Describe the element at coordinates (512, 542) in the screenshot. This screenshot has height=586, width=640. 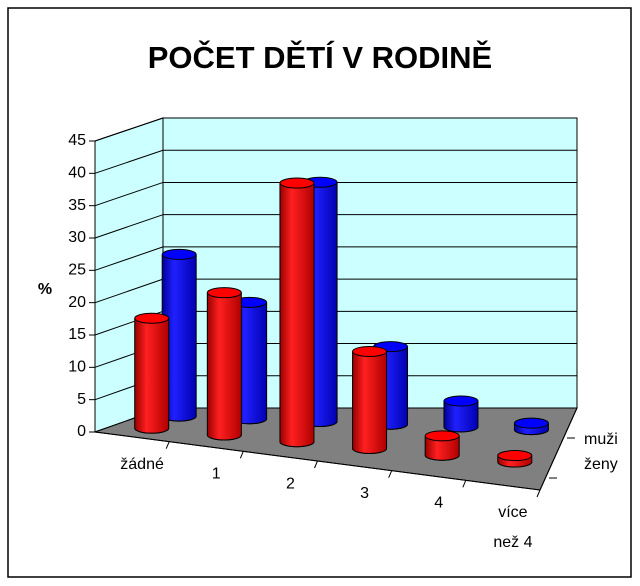
I see `x-tick-label-line: než 4` at that location.